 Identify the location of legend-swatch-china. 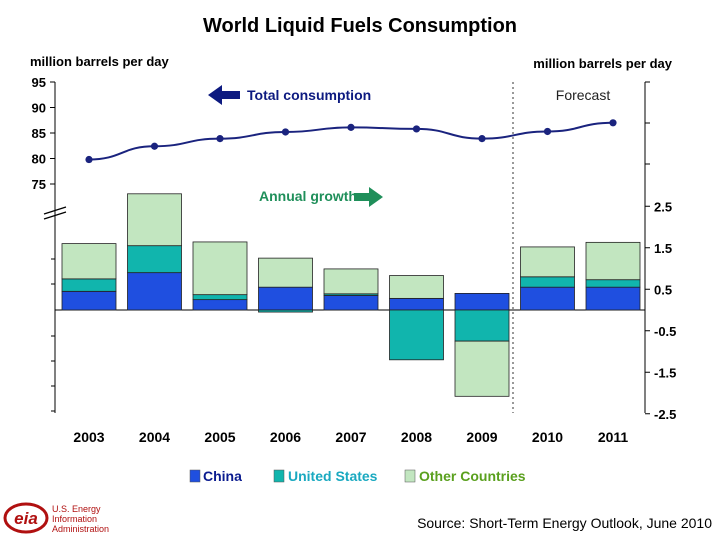
(195, 476).